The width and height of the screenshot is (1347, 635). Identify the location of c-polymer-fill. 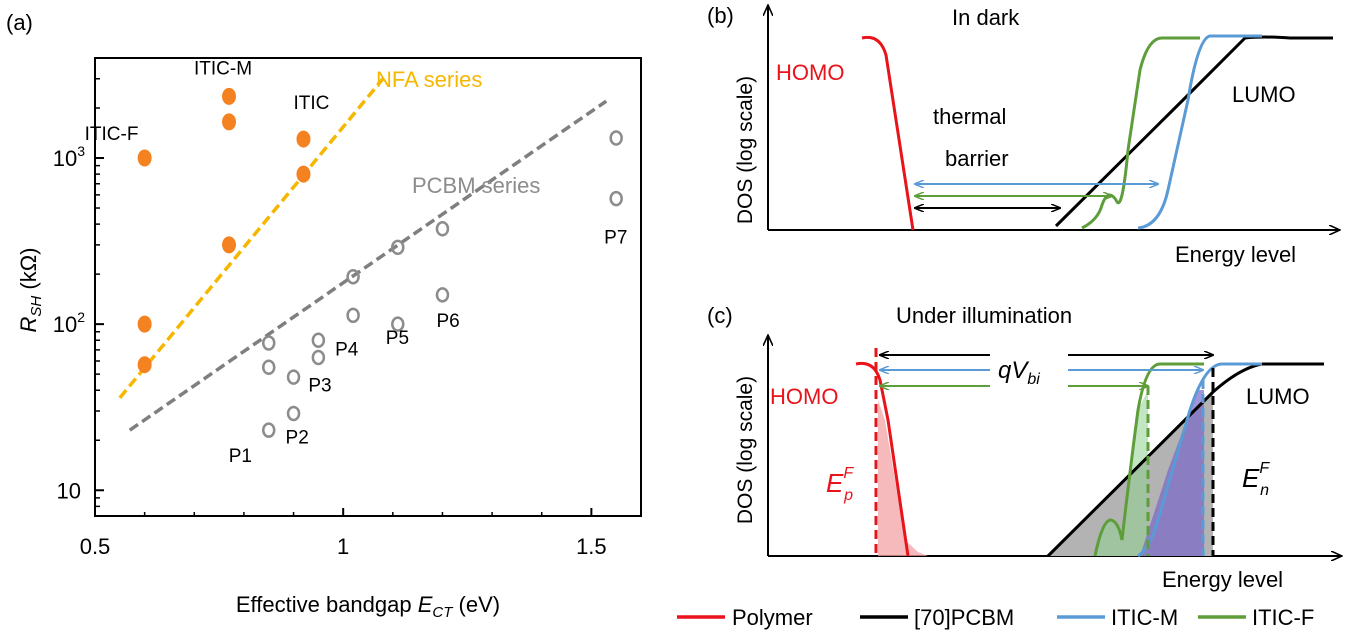
(903, 478).